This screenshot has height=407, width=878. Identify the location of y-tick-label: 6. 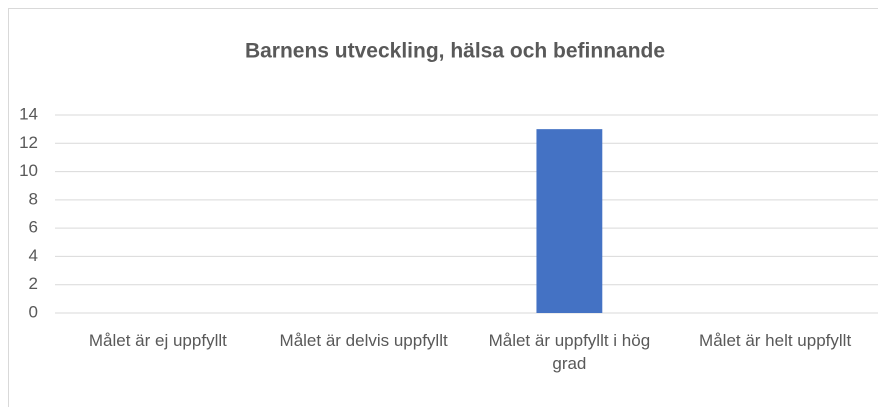
(33, 227).